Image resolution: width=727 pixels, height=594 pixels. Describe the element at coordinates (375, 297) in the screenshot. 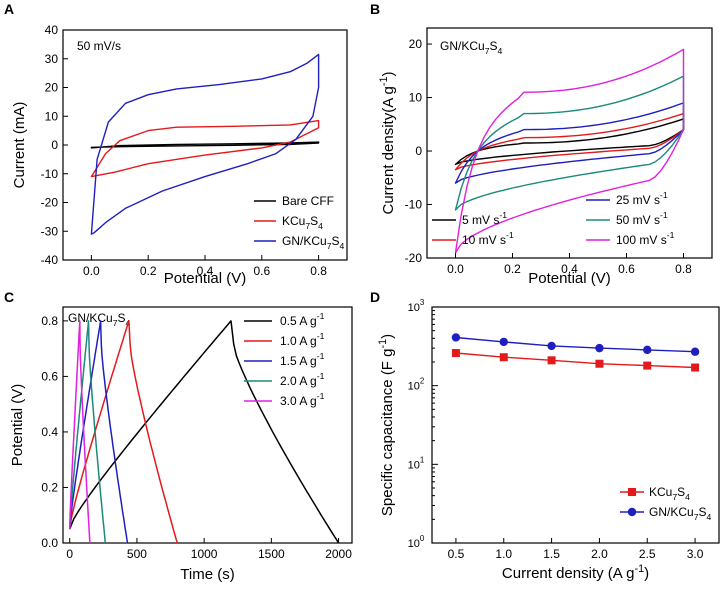

I see `panel-letter: D` at that location.